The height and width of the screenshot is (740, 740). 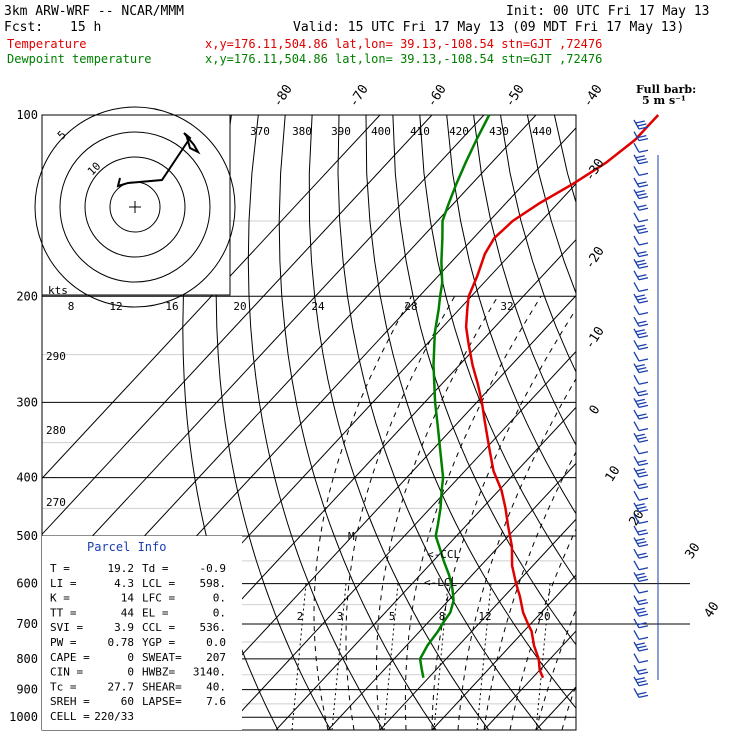 What do you see at coordinates (440, 582) in the screenshot?
I see `lcl-annotation: <-LCL` at bounding box center [440, 582].